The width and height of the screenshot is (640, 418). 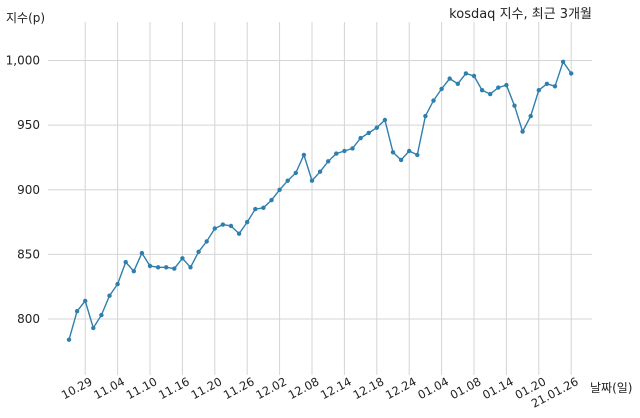 What do you see at coordinates (304, 388) in the screenshot?
I see `x-tick-label: 12.08` at bounding box center [304, 388].